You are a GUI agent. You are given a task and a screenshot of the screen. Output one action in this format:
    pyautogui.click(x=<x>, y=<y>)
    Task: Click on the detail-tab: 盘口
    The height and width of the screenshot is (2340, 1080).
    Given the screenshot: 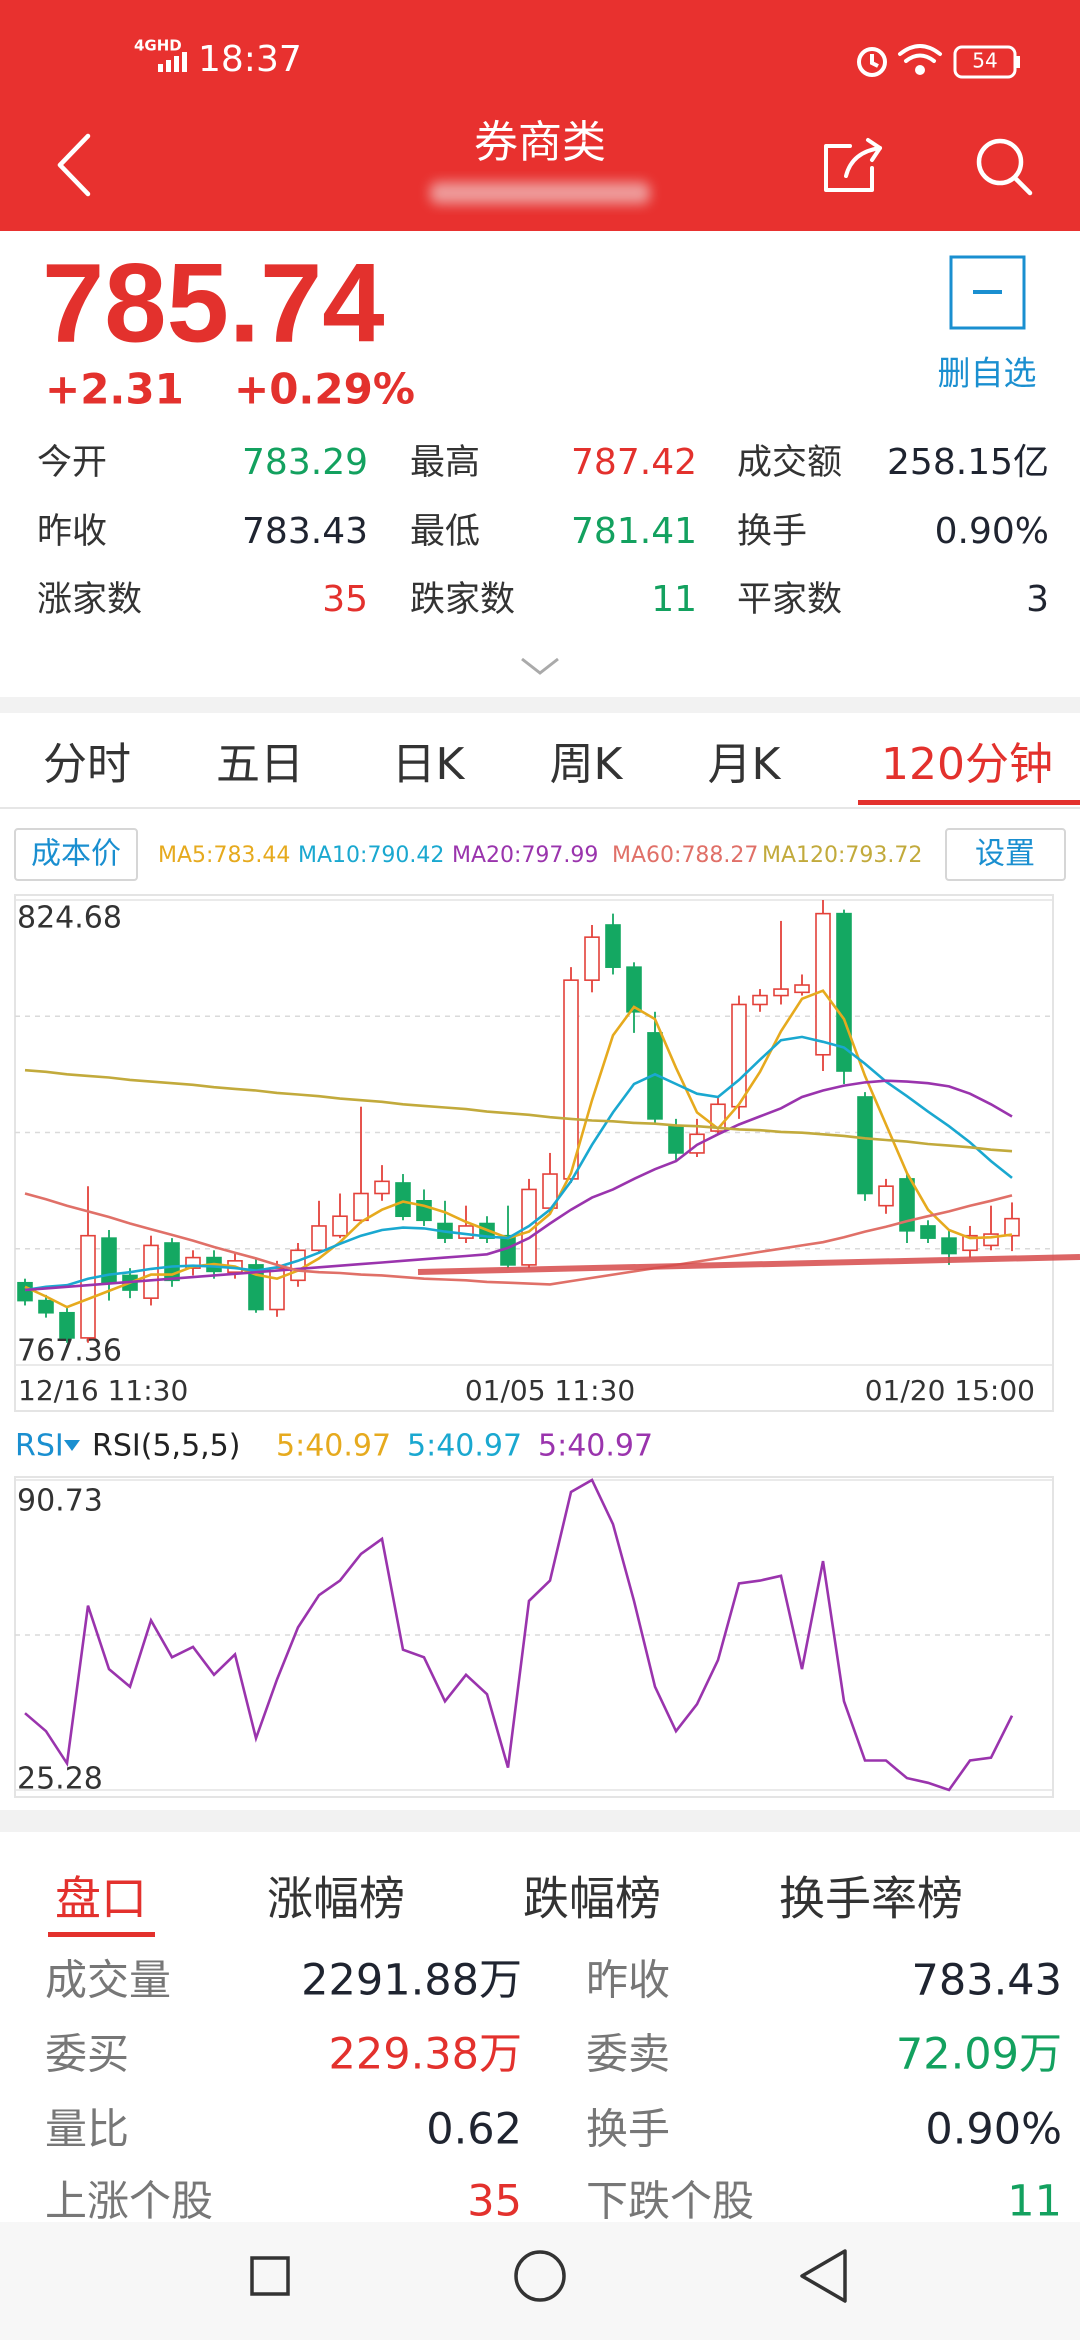 What is the action you would take?
    pyautogui.click(x=101, y=1899)
    